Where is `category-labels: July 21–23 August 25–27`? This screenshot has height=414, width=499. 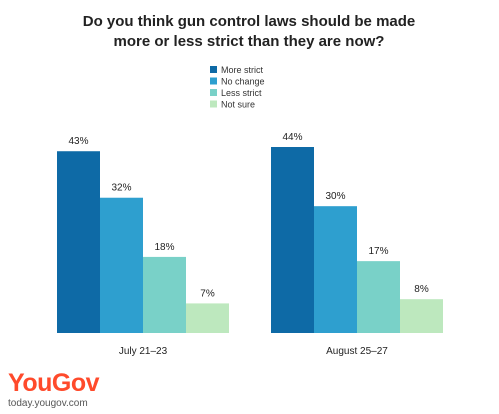 category-labels: July 21–23 August 25–27 is located at coordinates (253, 351).